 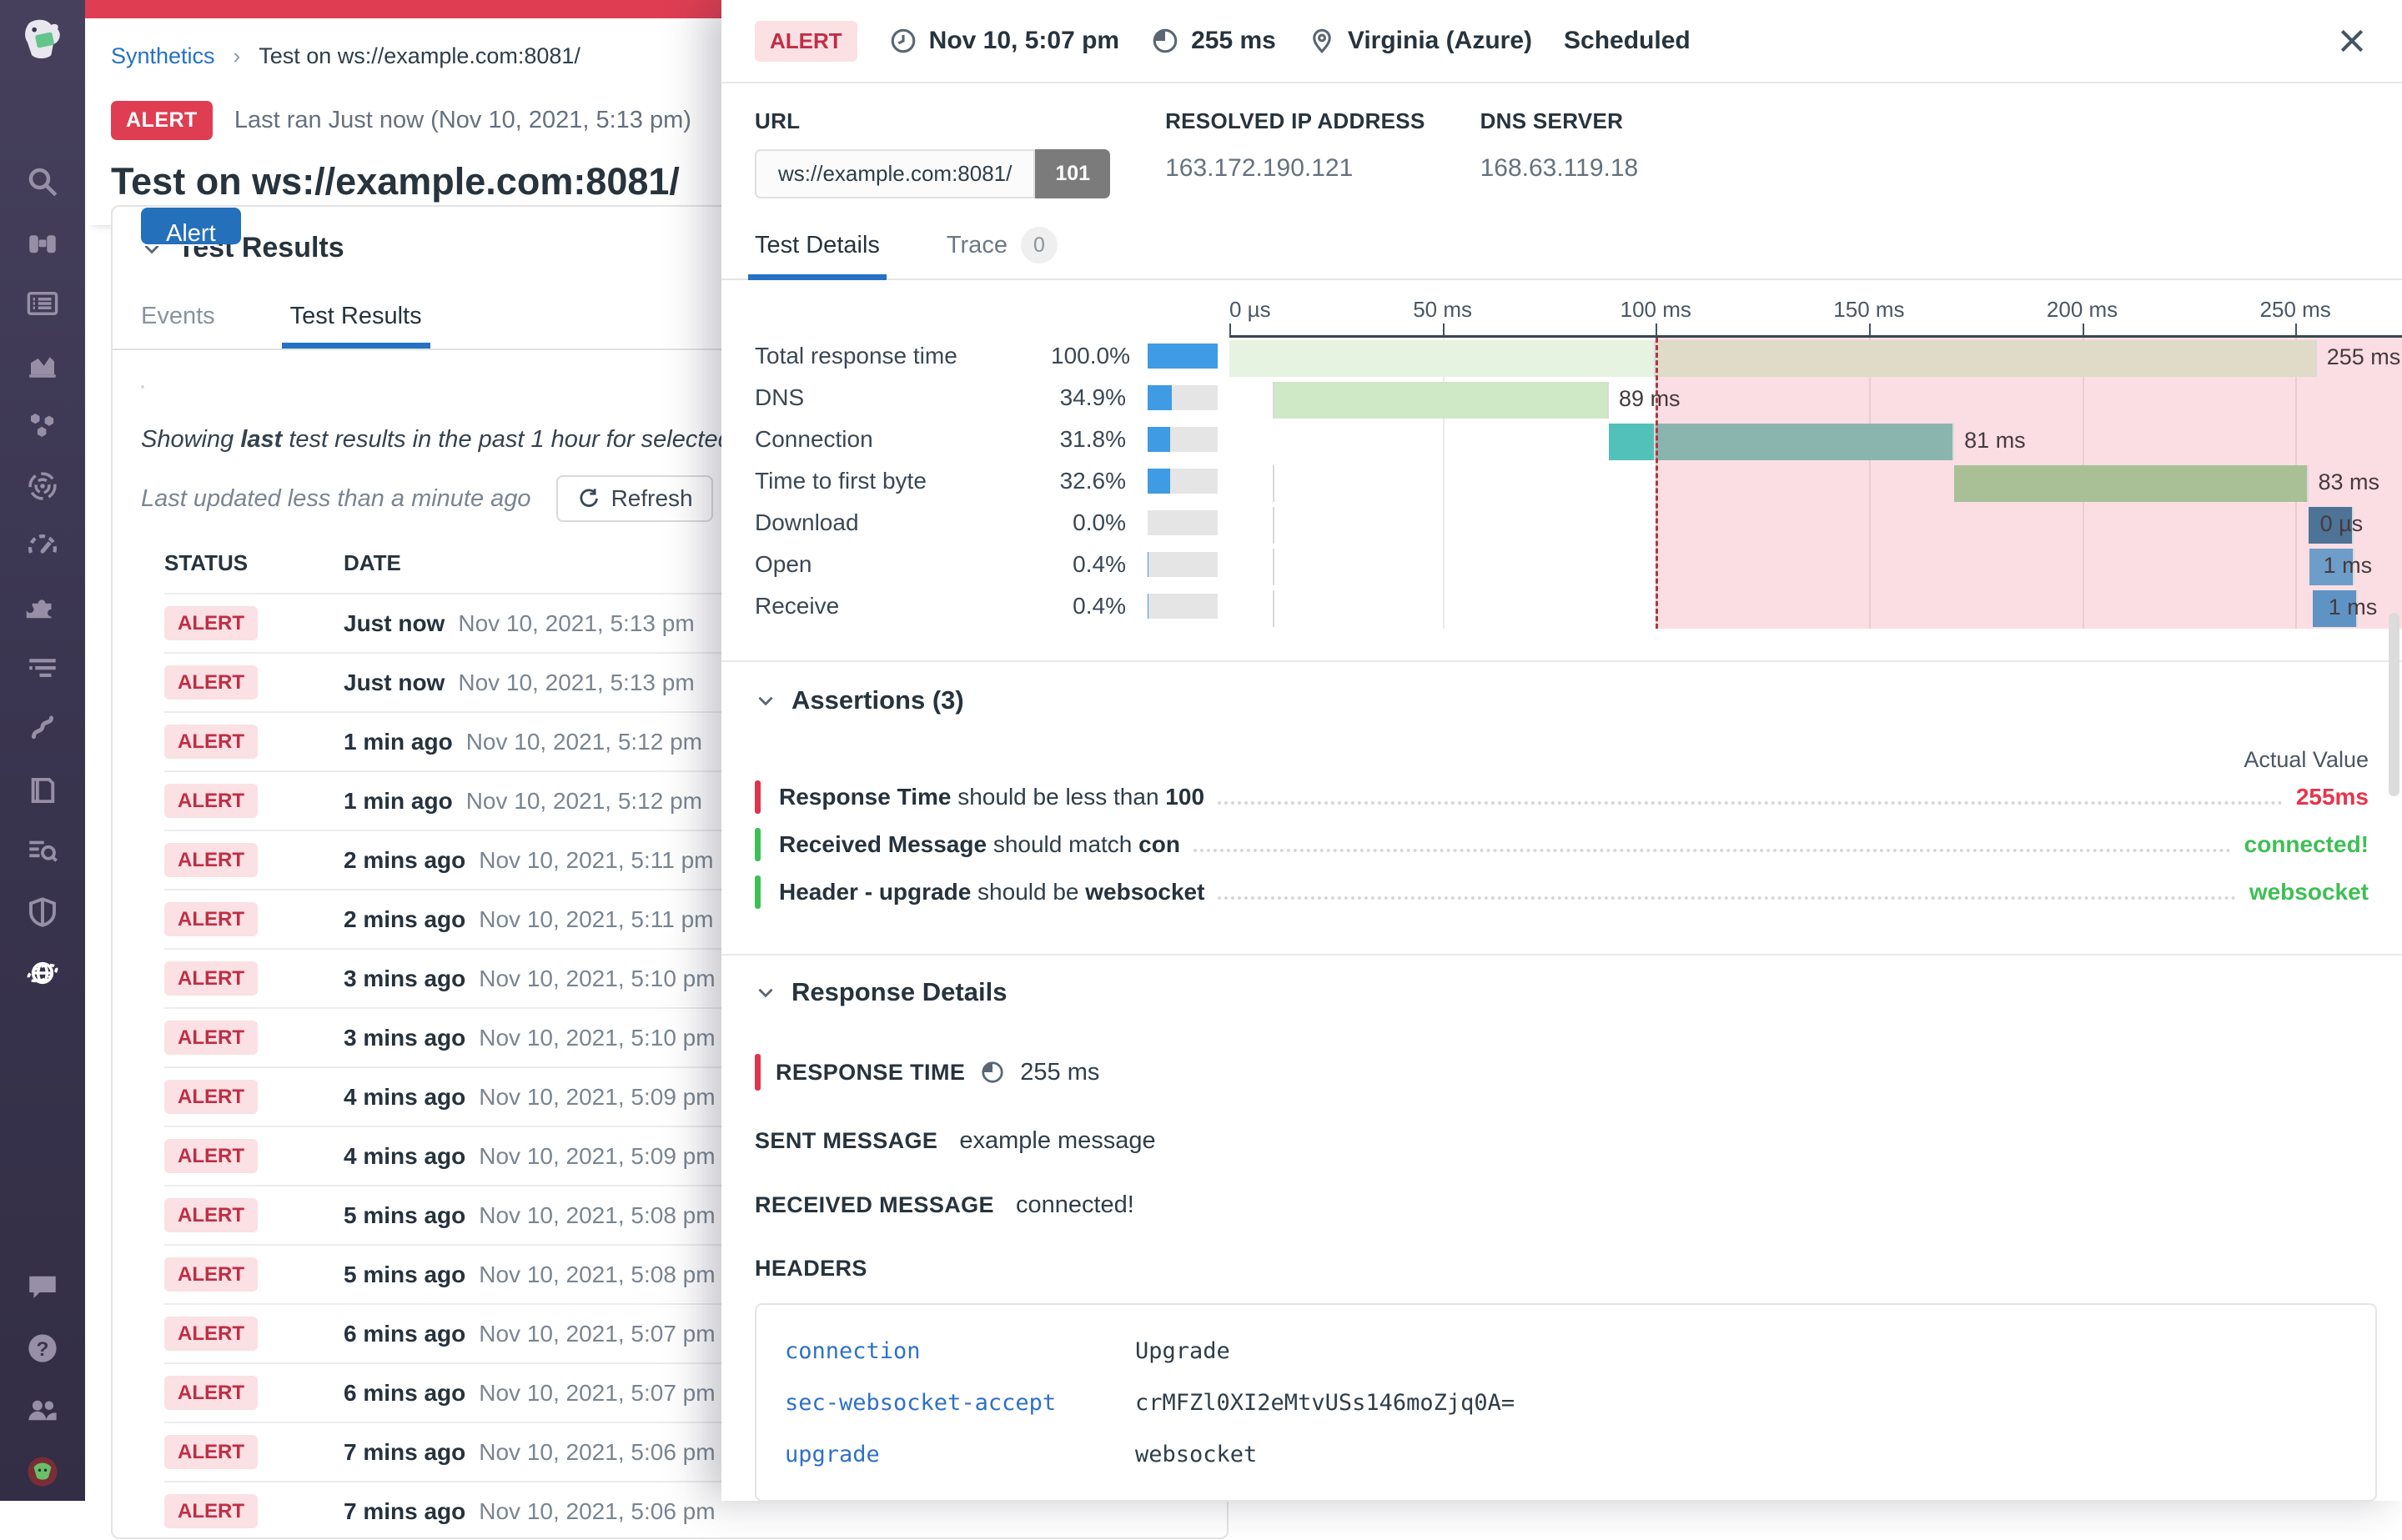 I want to click on tab-trace: Trace 0, so click(x=1003, y=254).